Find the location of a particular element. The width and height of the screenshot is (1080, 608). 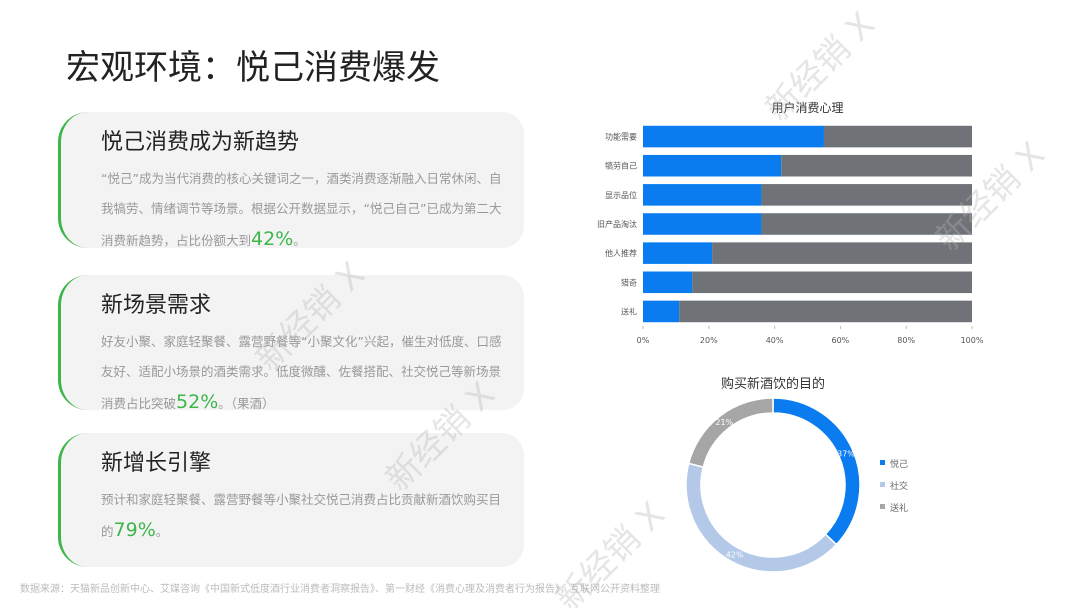

y-tick-label: 犒劳自己 is located at coordinates (621, 166).